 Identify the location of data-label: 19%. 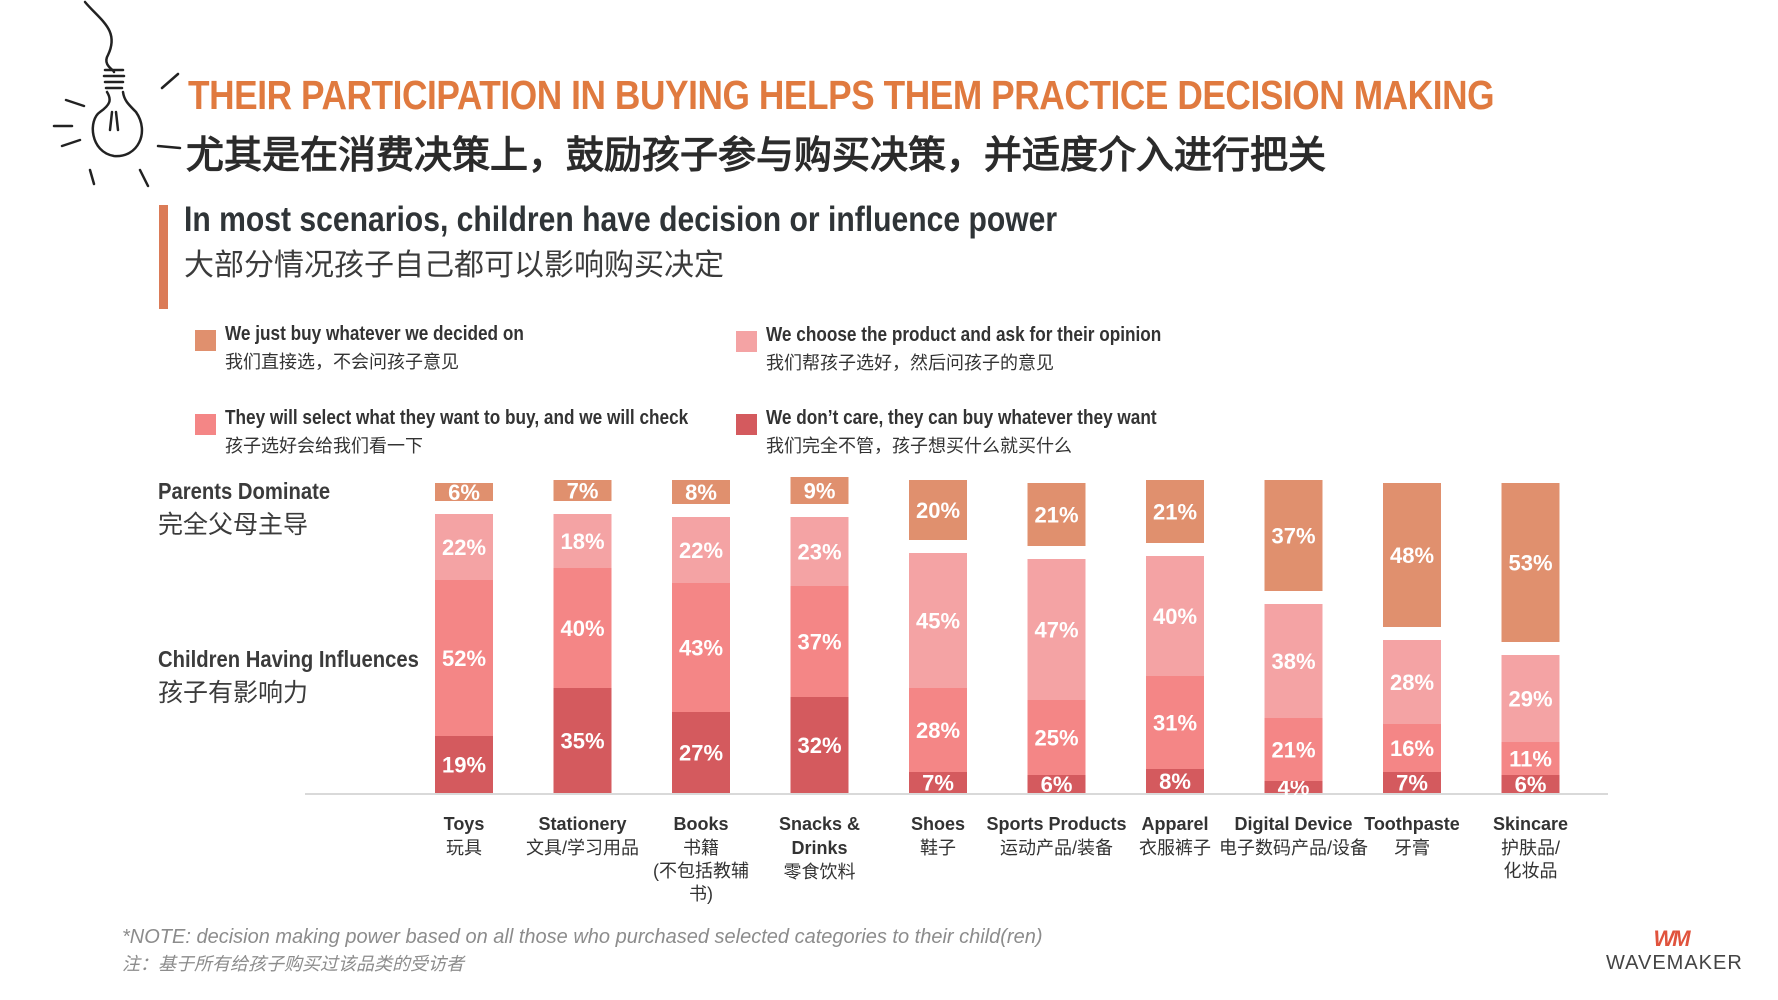
(464, 765).